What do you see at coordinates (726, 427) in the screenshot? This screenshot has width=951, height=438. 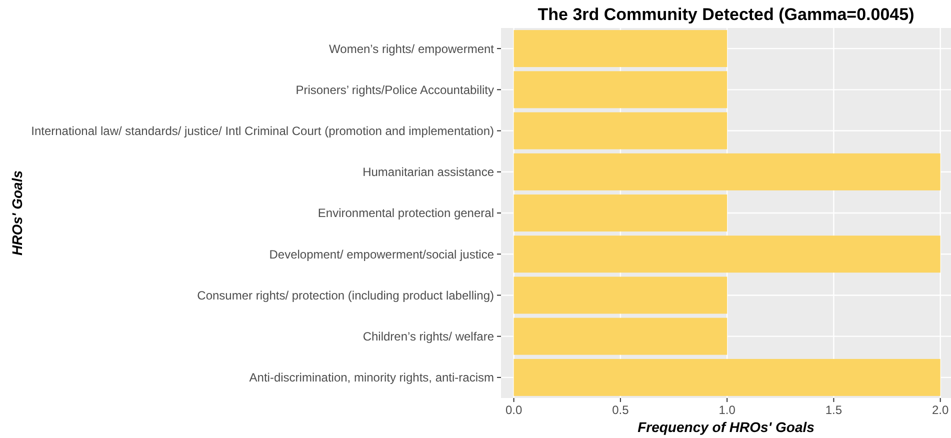 I see `x-axis-title: Frequency of HROs' Goals` at bounding box center [726, 427].